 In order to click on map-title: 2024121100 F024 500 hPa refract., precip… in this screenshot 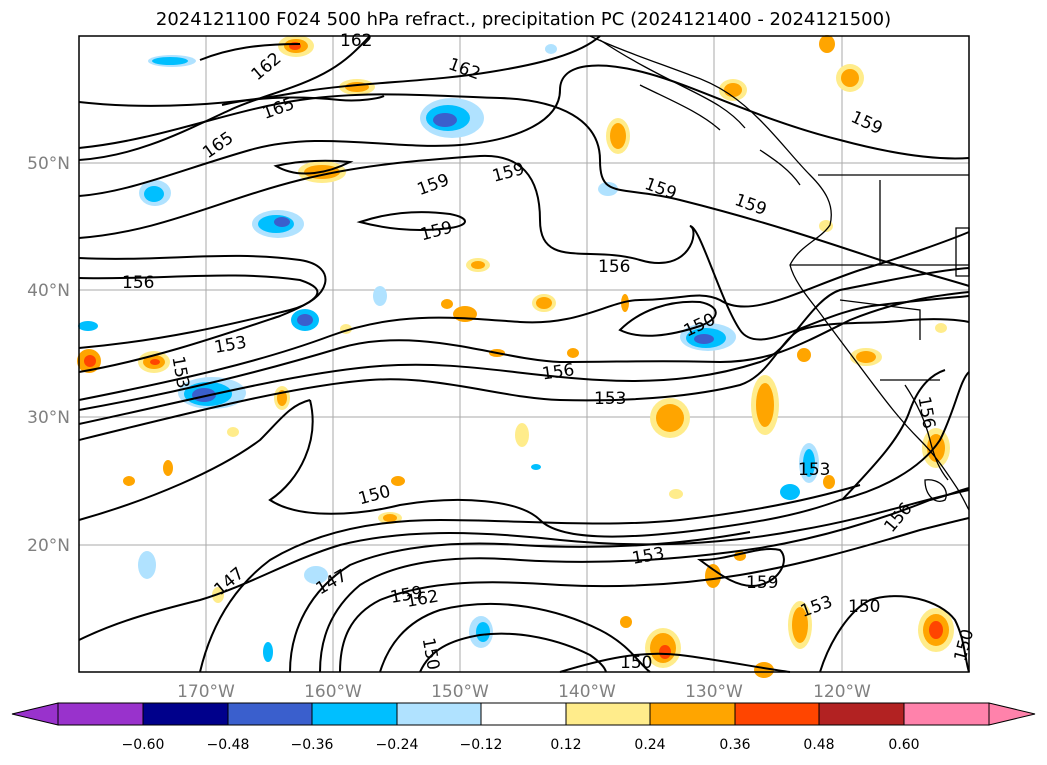, I will do `click(523, 19)`.